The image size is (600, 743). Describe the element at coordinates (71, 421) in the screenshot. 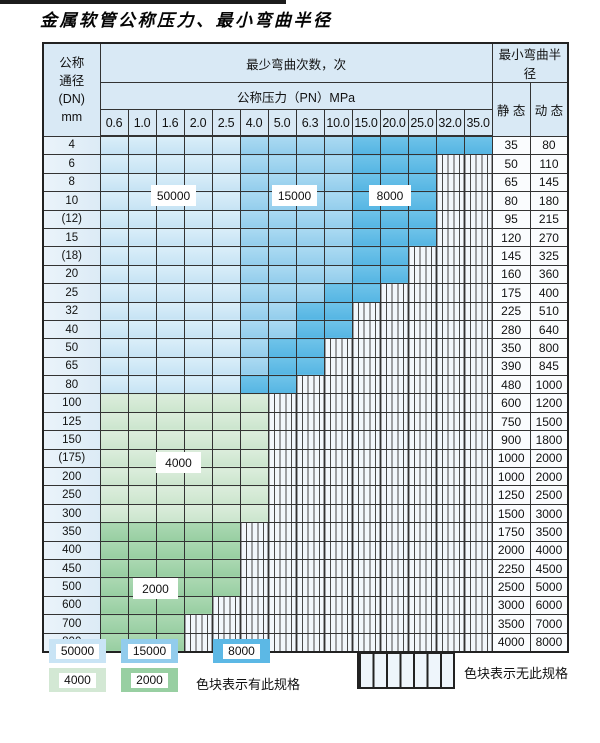

I see `dn-cell: 125` at that location.